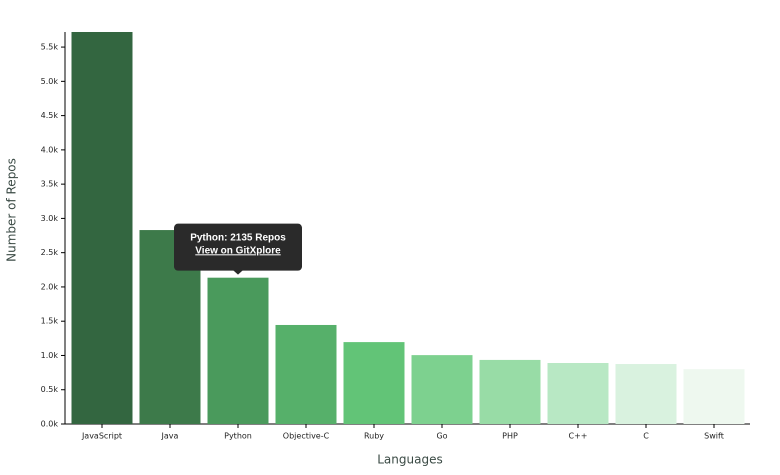 This screenshot has height=475, width=780. What do you see at coordinates (238, 237) in the screenshot?
I see `tooltip-text: Python: 2135 Repos` at bounding box center [238, 237].